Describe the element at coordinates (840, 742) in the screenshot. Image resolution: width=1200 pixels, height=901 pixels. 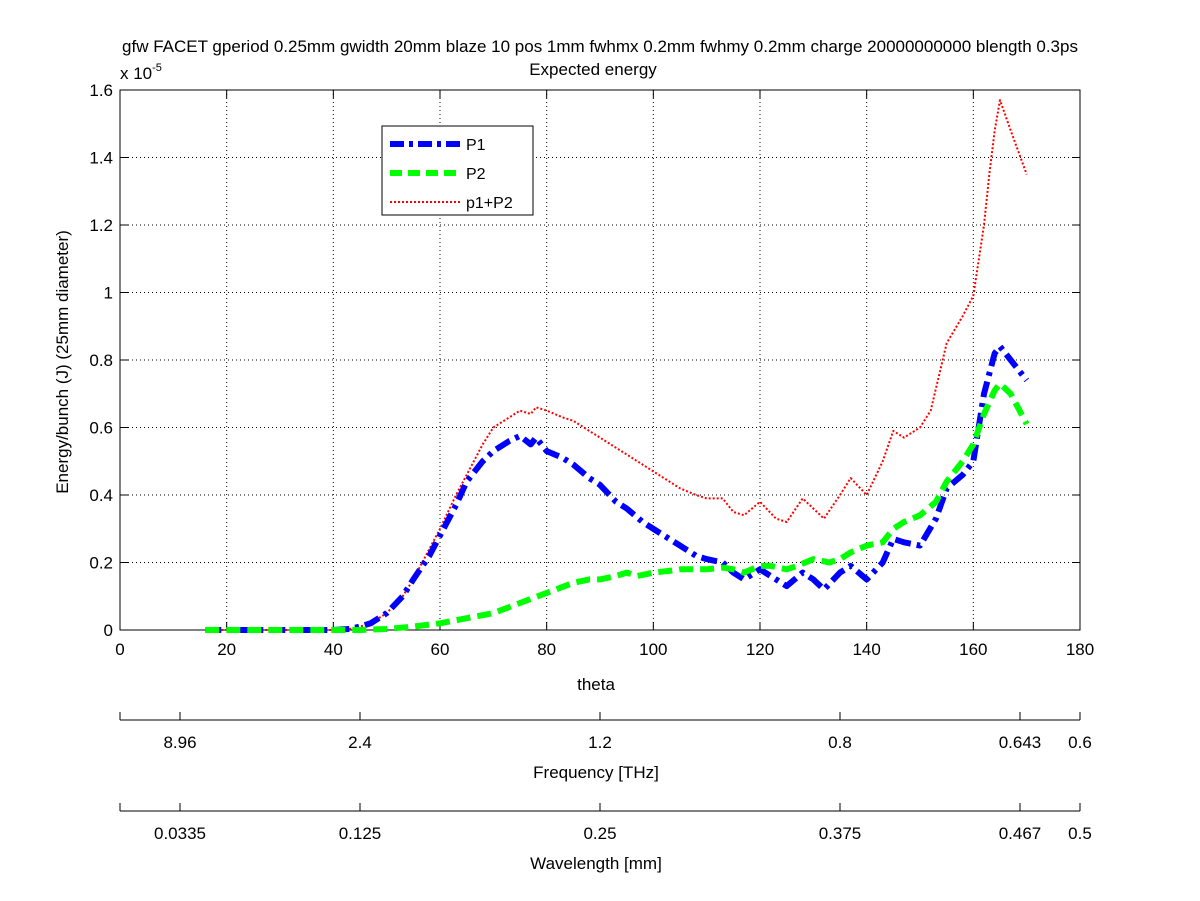
I see `secondary-tick-label: 0.8` at that location.